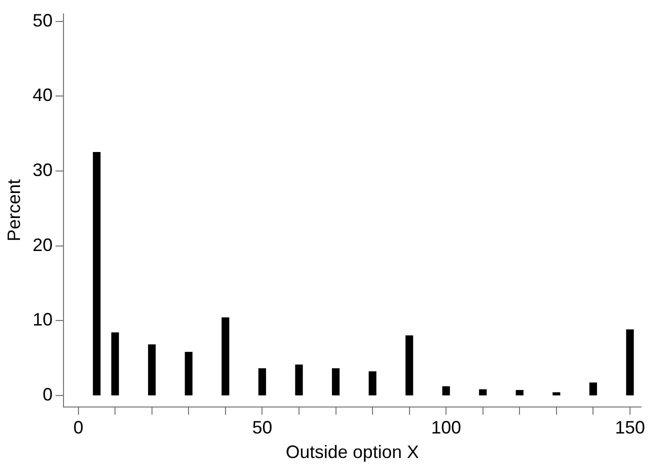 This screenshot has width=653, height=464. I want to click on x-tick-label: 0, so click(78, 428).